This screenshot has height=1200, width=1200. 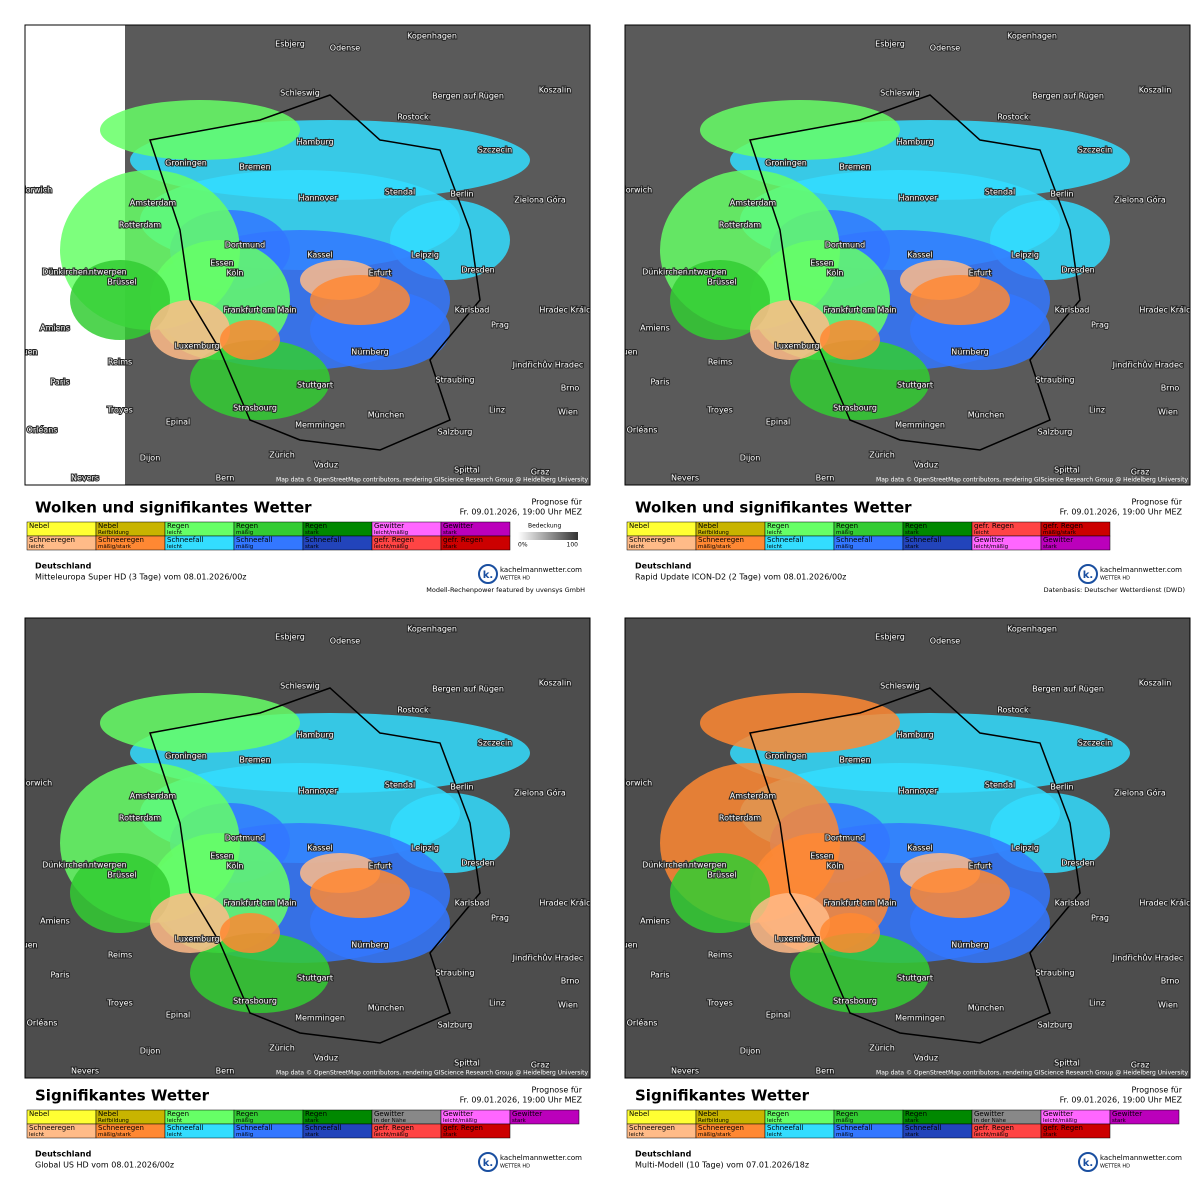 I want to click on city-label: Graz, so click(x=540, y=472).